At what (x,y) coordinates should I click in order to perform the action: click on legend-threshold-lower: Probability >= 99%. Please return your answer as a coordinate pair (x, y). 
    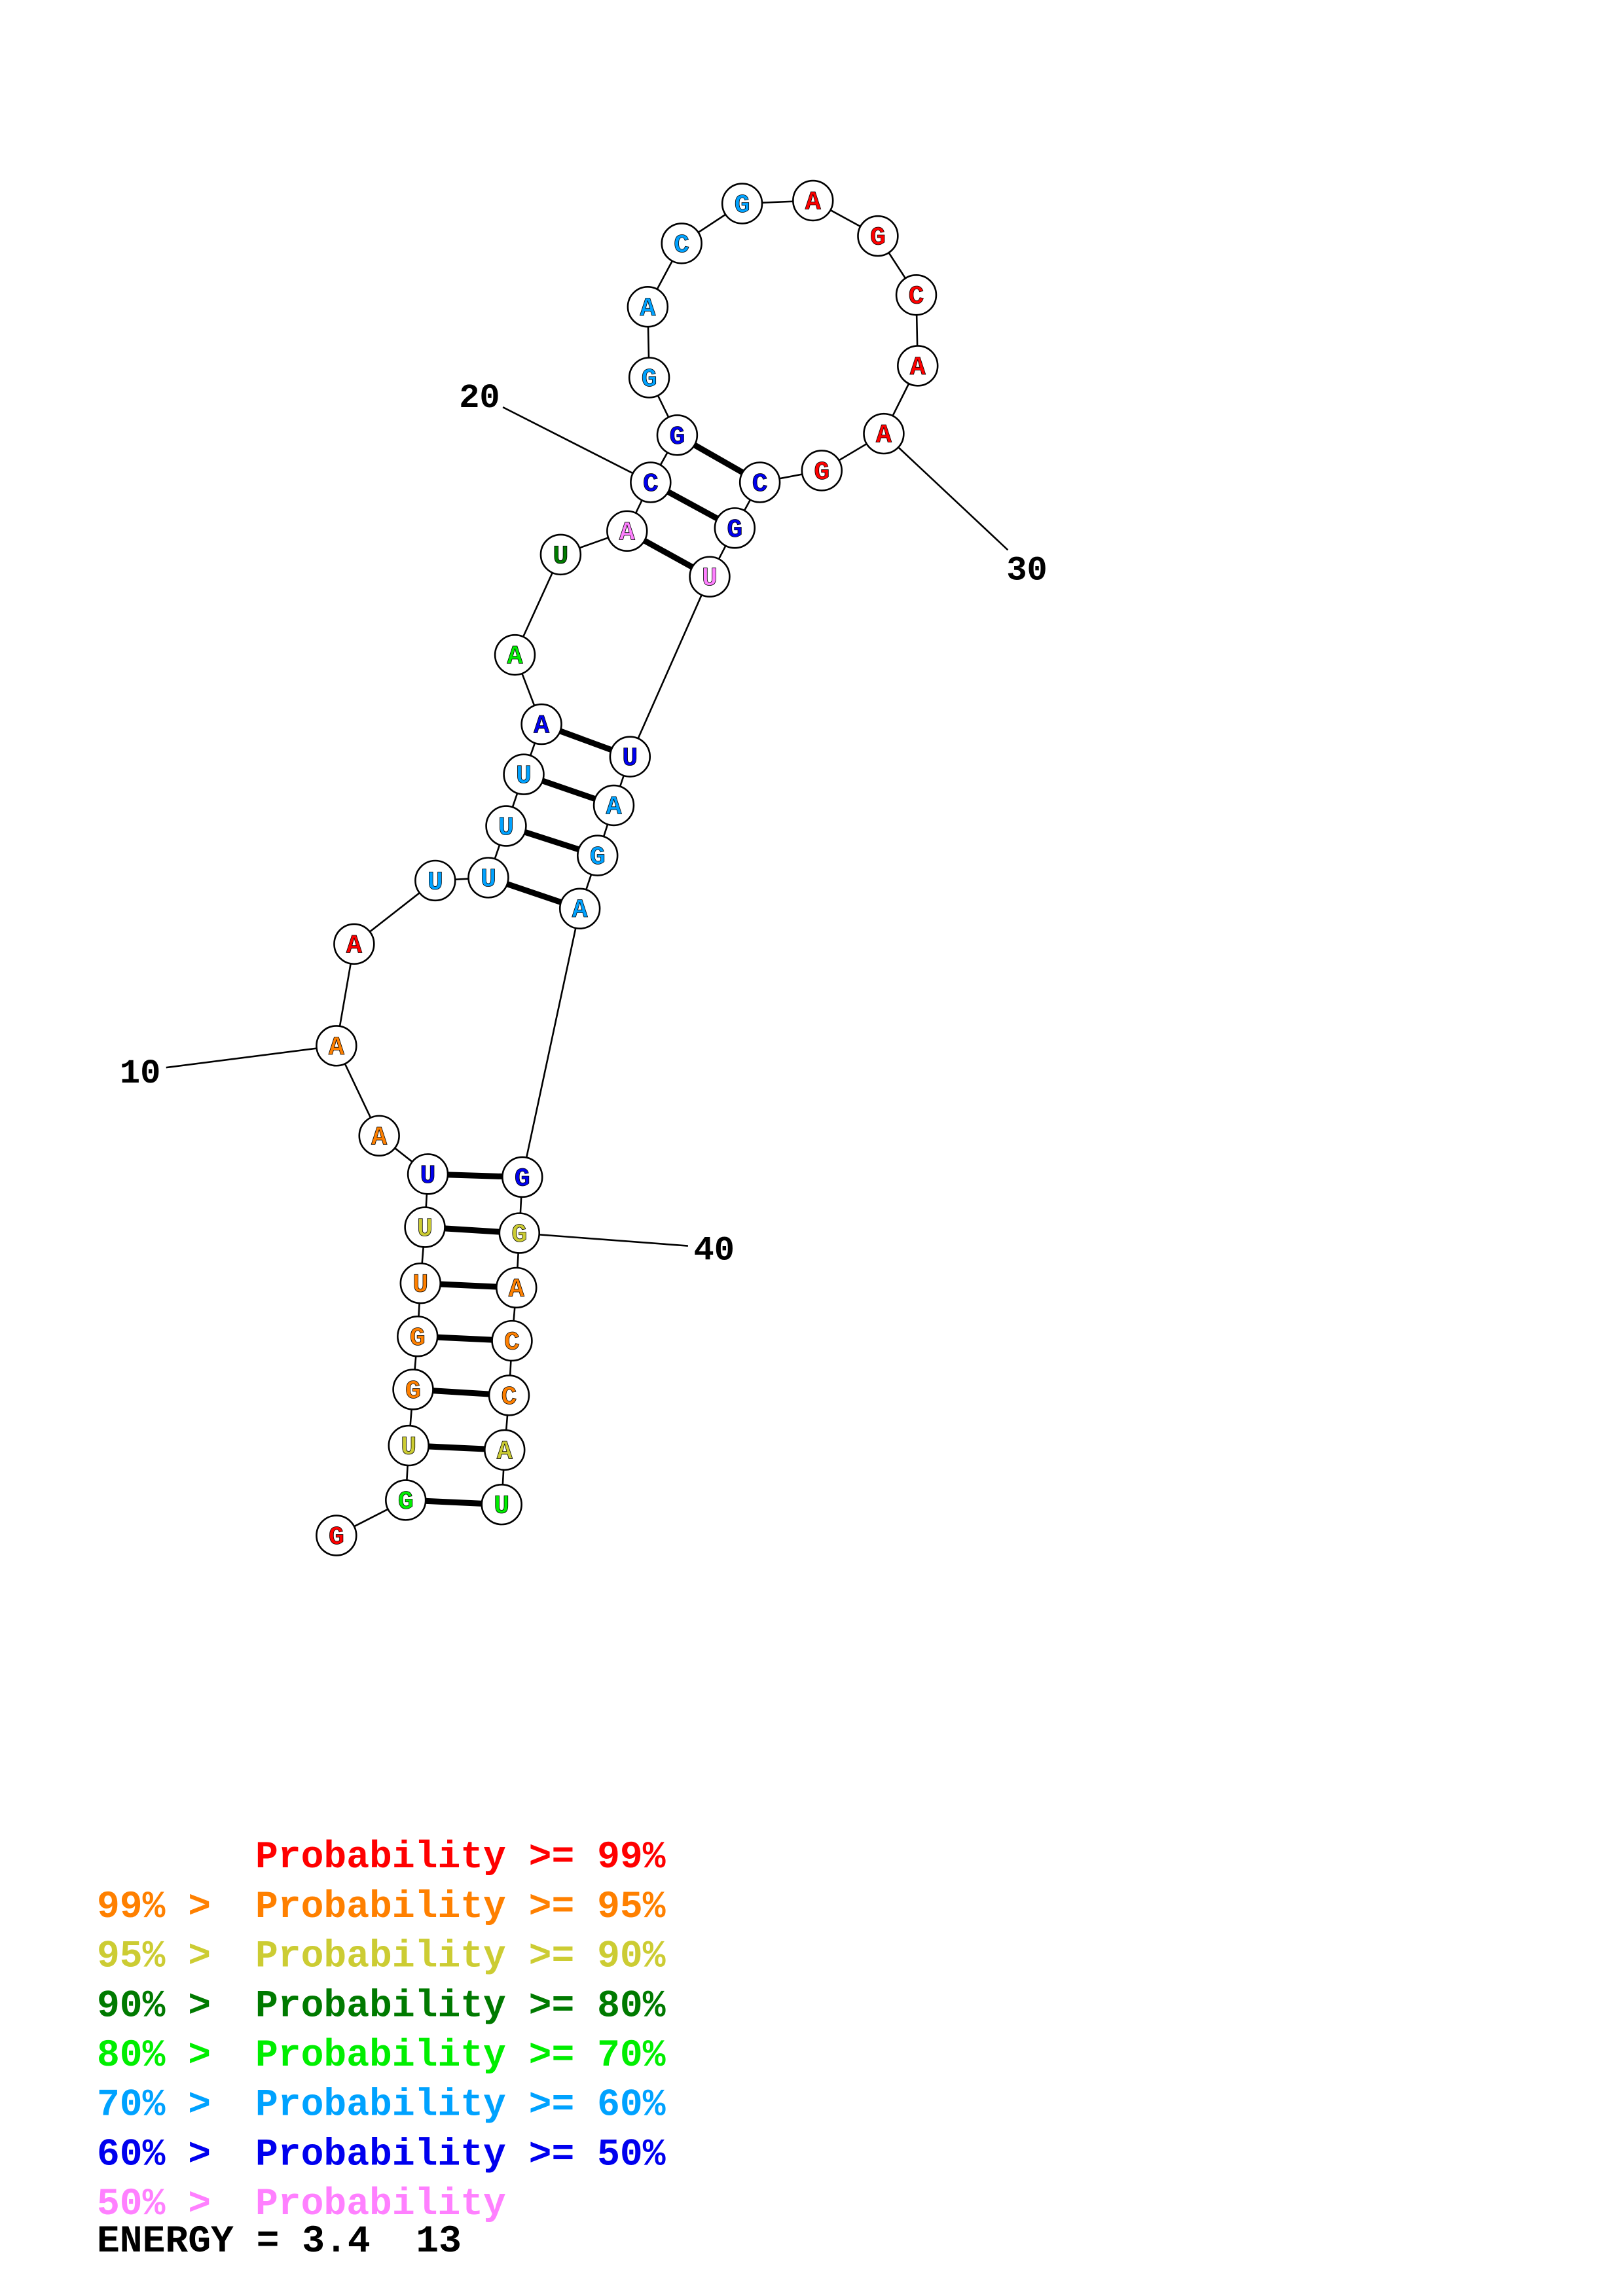
    Looking at the image, I should click on (460, 1858).